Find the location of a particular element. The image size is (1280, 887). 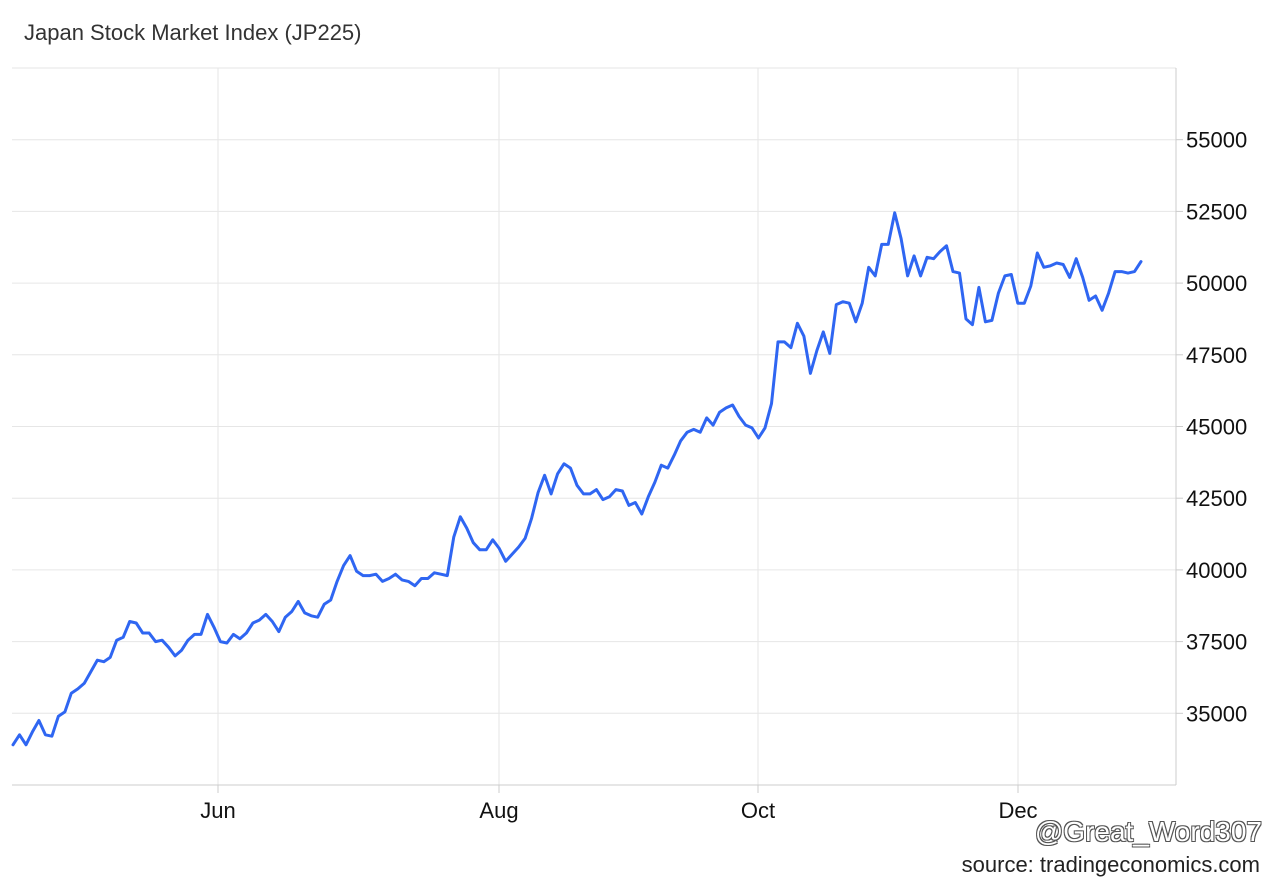

source-note: source: tradingeconomics.com is located at coordinates (1110, 864).